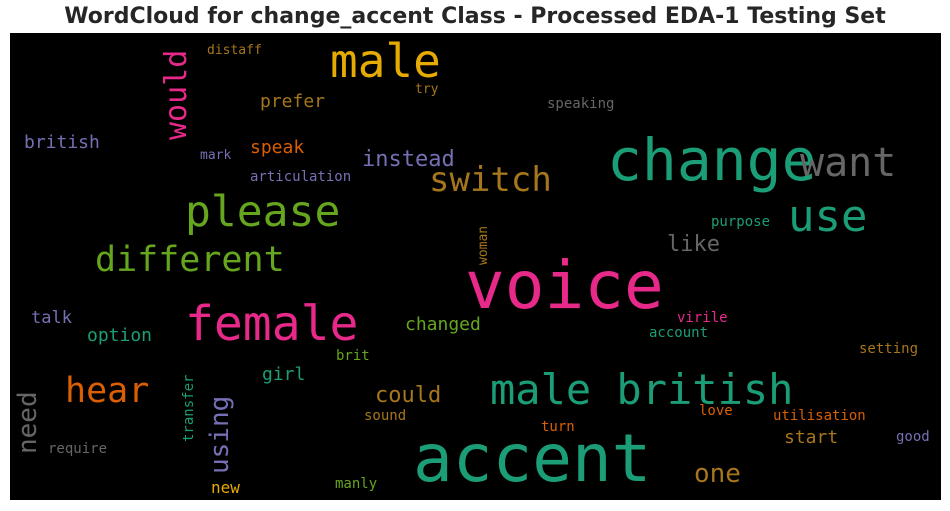 The height and width of the screenshot is (511, 950). What do you see at coordinates (277, 147) in the screenshot?
I see `word-speak: speak` at bounding box center [277, 147].